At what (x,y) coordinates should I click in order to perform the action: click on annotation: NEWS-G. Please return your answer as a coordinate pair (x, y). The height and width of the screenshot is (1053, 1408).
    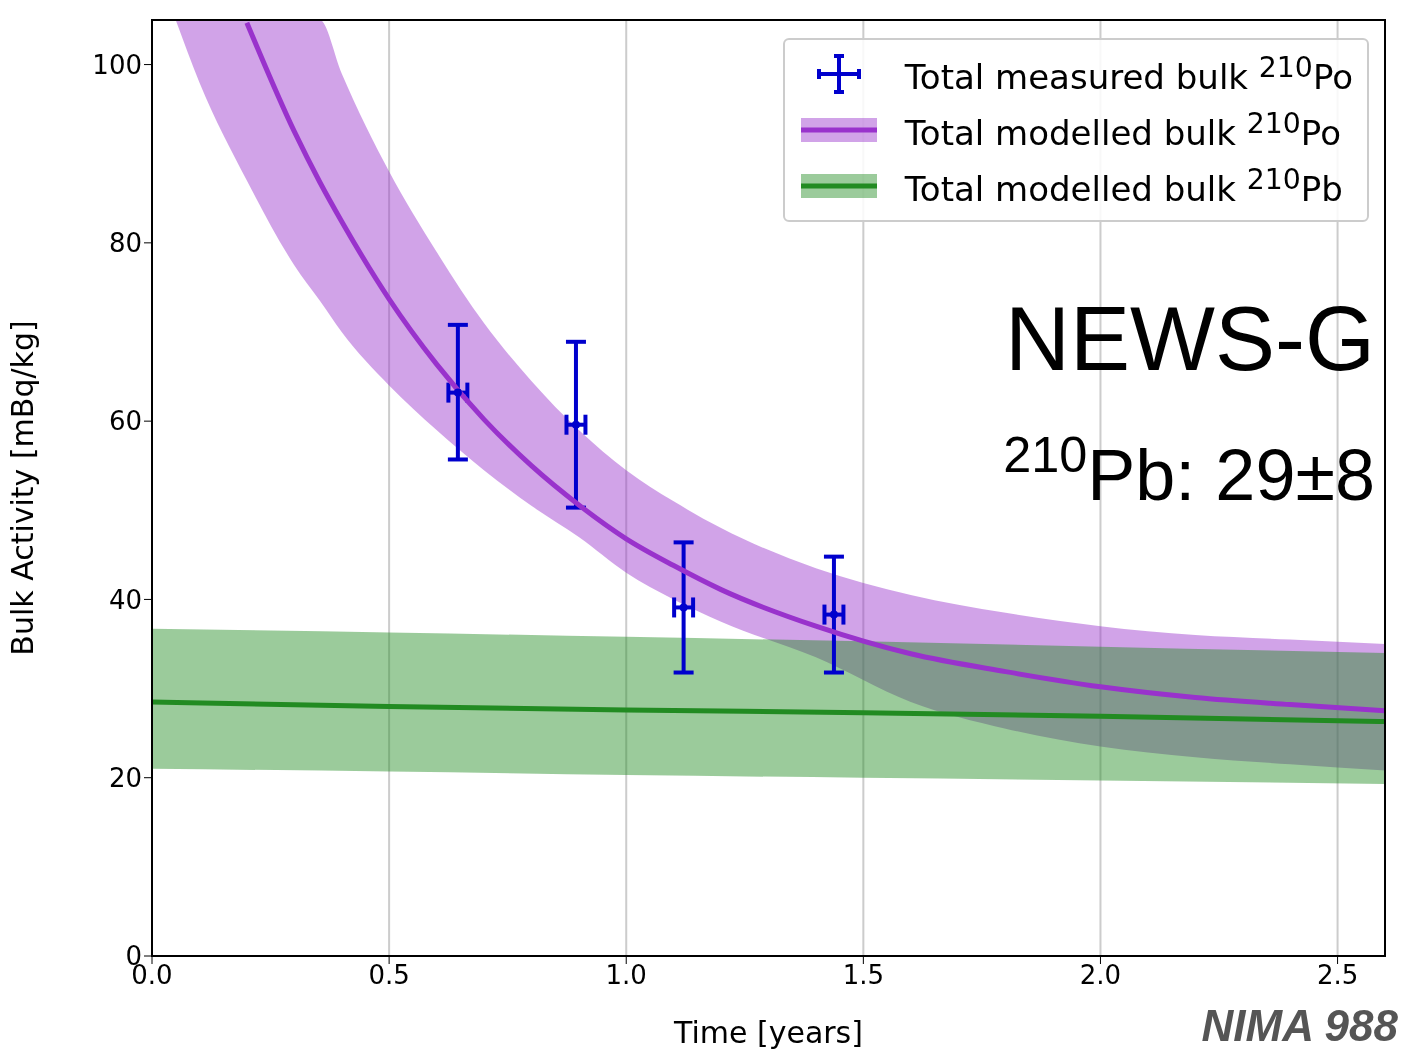
    Looking at the image, I should click on (1190, 339).